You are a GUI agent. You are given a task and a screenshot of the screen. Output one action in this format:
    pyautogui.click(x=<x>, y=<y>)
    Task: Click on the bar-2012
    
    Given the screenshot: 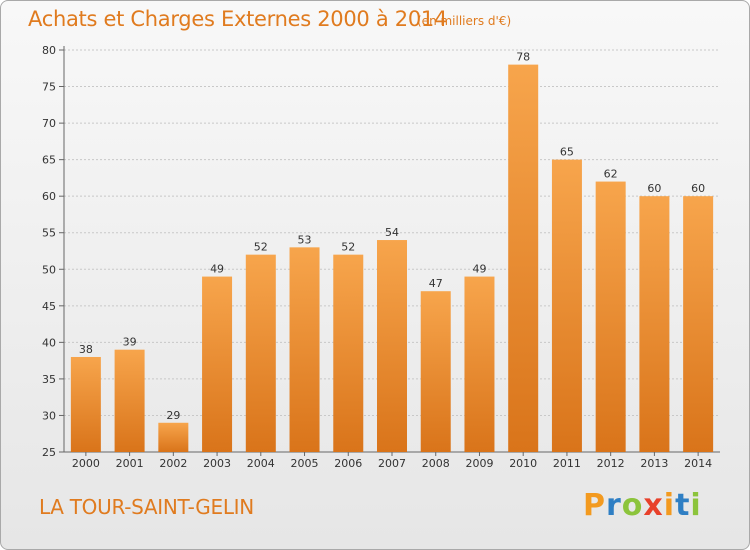 What is the action you would take?
    pyautogui.click(x=610, y=316)
    